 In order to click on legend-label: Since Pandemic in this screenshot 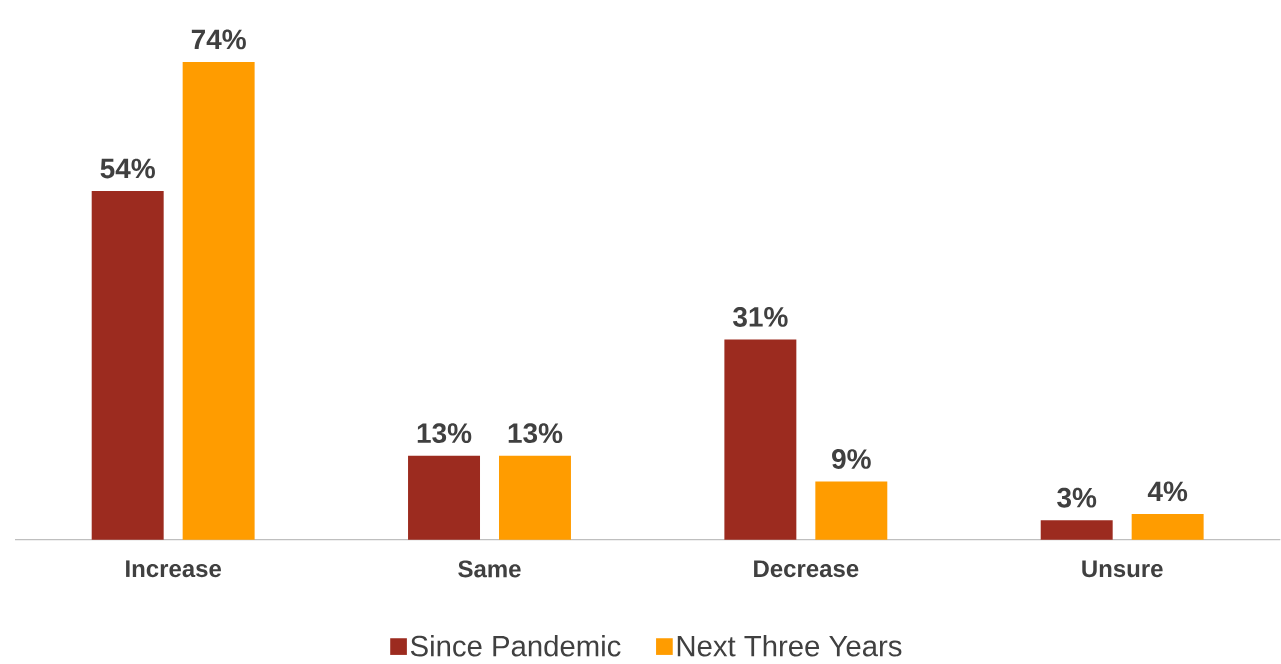, I will do `click(515, 646)`.